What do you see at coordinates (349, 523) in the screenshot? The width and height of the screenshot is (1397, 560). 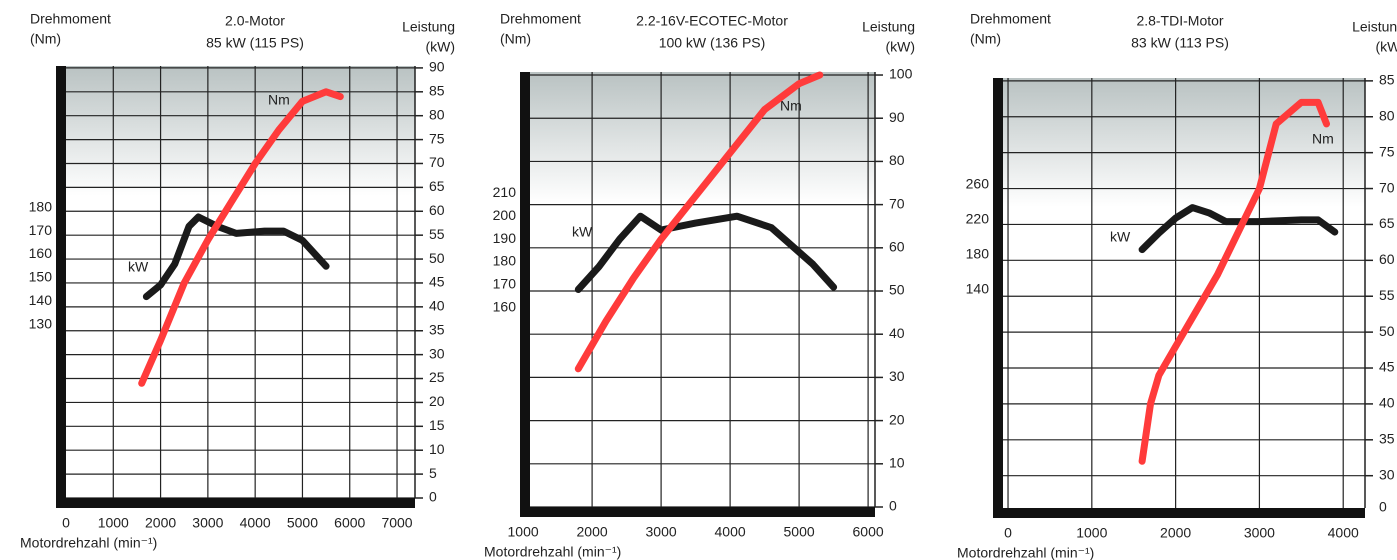 I see `x-tick-label: 6000` at bounding box center [349, 523].